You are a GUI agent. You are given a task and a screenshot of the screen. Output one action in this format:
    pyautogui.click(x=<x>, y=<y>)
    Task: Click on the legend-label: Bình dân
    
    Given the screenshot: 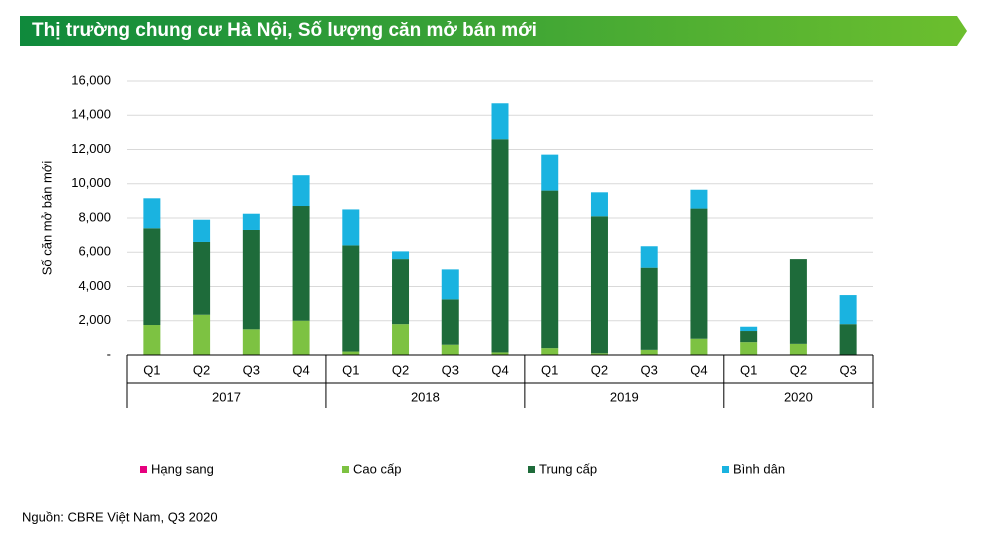 What is the action you would take?
    pyautogui.click(x=759, y=468)
    